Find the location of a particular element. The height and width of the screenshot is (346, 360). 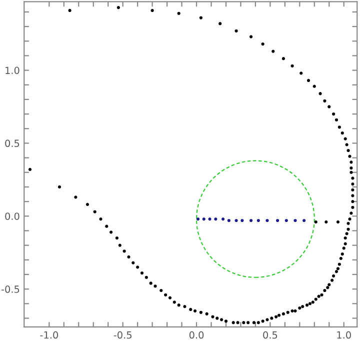

y-tick-label: 0.0 is located at coordinates (12, 216).